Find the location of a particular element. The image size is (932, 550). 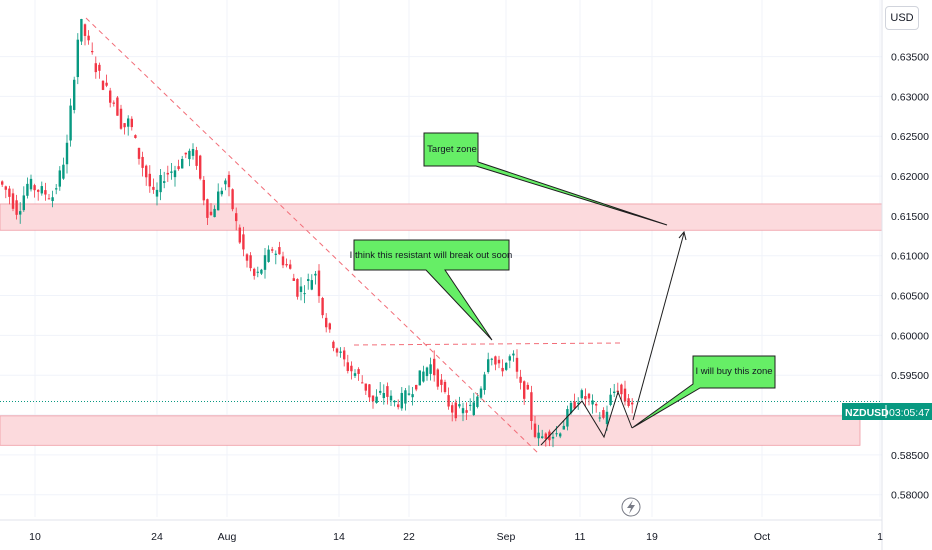

x-tick-label: Oct is located at coordinates (762, 537).